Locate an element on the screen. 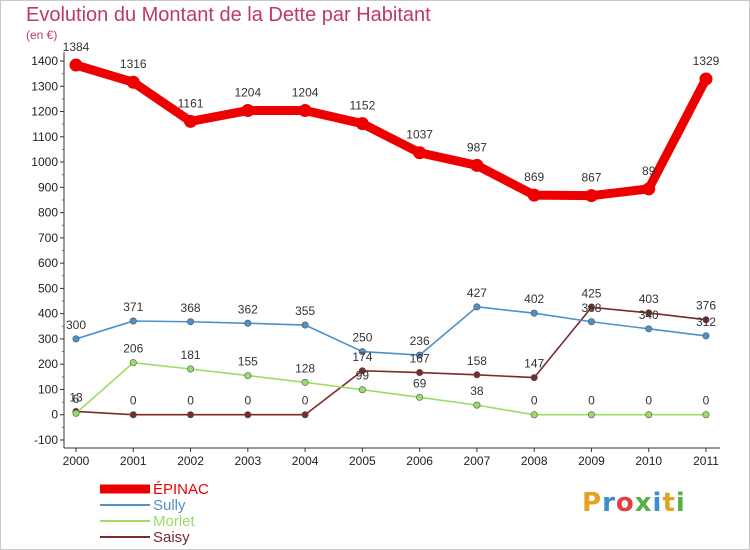  data-label: 6 is located at coordinates (76, 399).